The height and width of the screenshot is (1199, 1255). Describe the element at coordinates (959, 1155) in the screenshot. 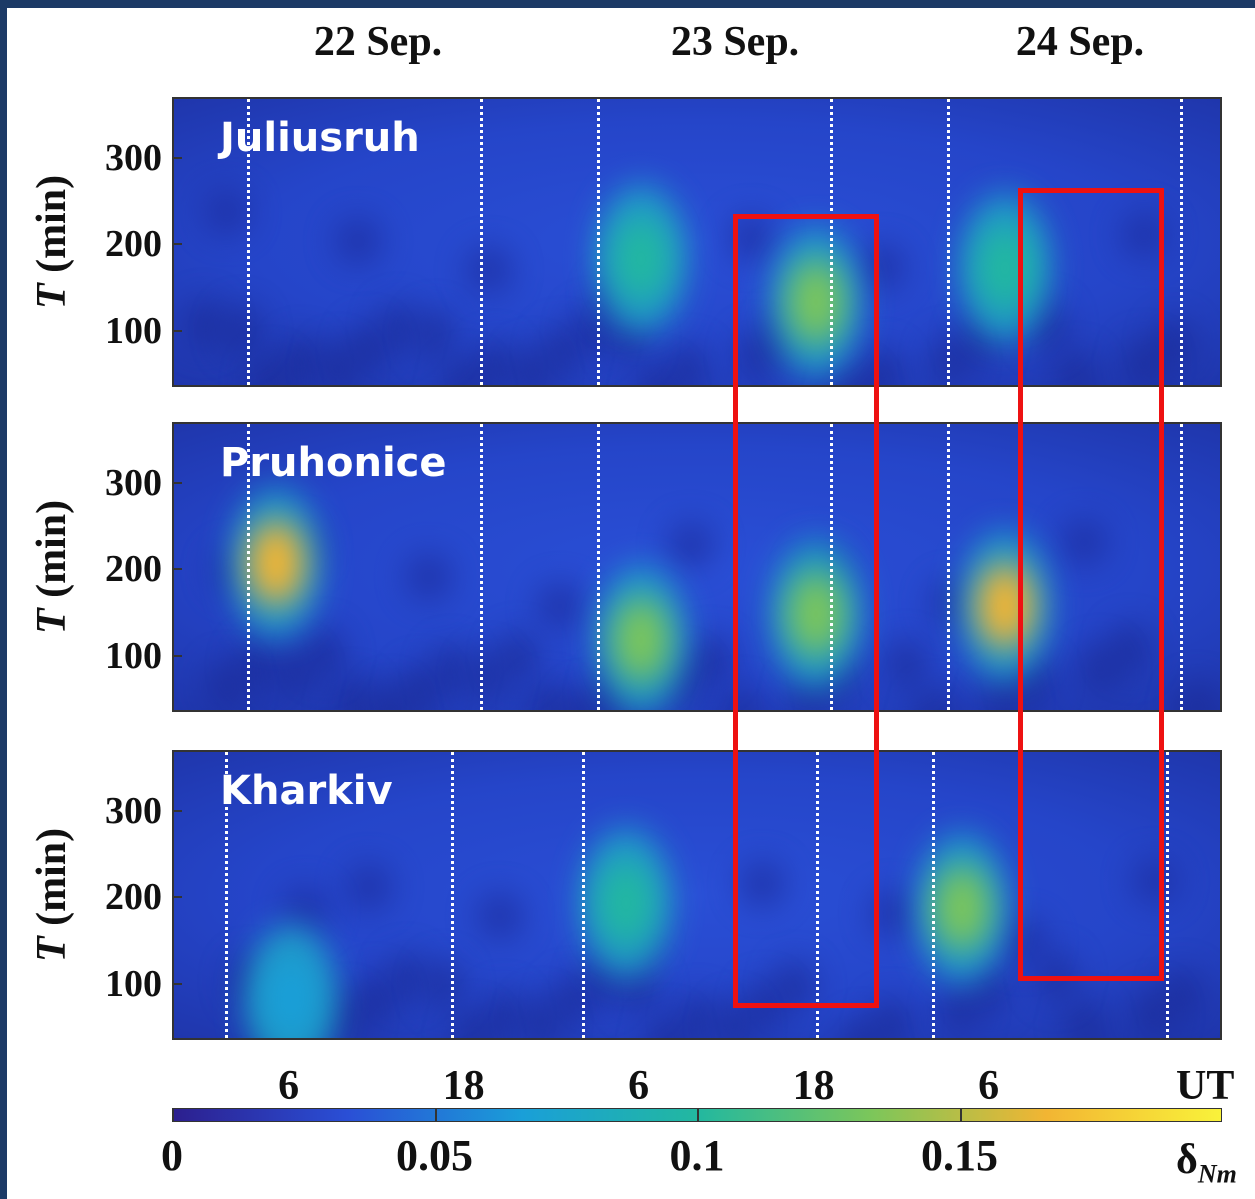

I see `colorbar-tick-label: 0.15` at that location.